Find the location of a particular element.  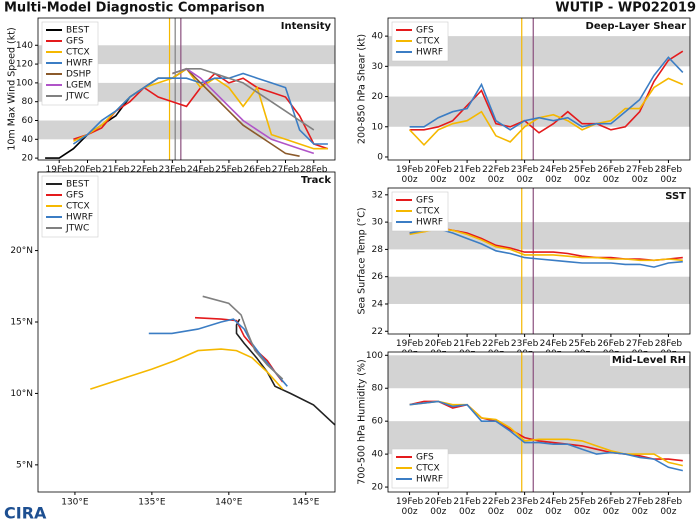

y-axis-label: 700-500 hPa Humidity (%) is located at coordinates (362, 421).